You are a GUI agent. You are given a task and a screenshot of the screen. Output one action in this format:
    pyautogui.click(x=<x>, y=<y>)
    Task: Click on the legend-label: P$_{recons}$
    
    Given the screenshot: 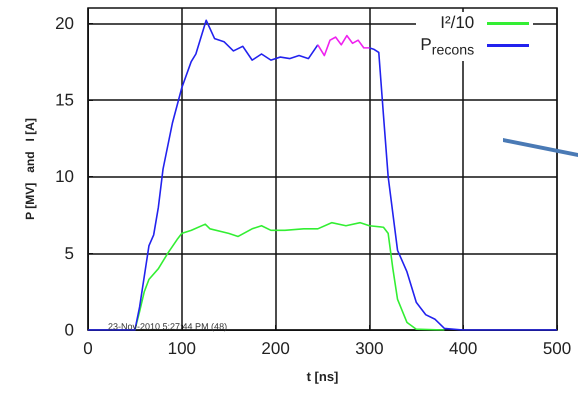 What is the action you would take?
    pyautogui.click(x=447, y=46)
    